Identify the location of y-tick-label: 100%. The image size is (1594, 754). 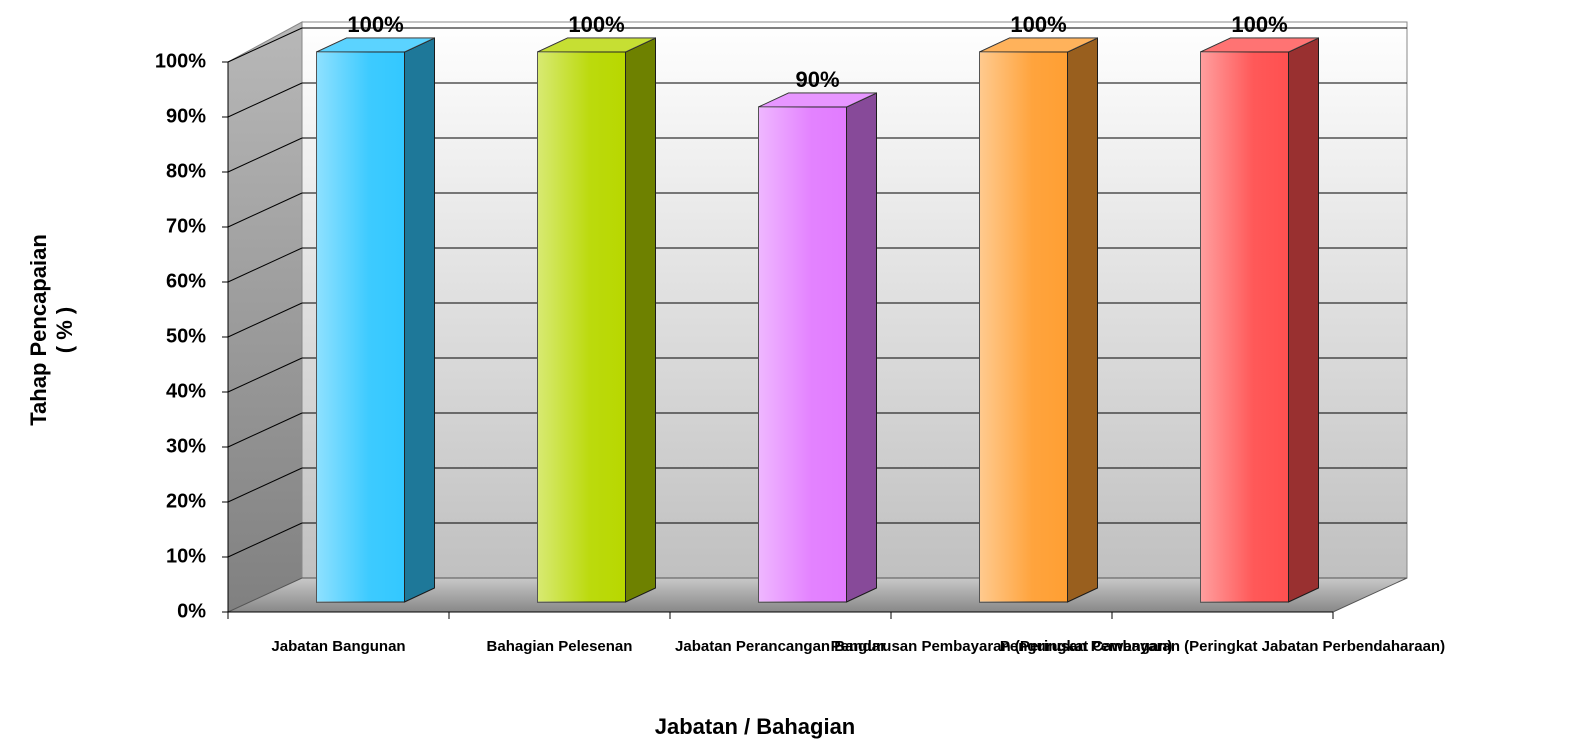
(180, 61).